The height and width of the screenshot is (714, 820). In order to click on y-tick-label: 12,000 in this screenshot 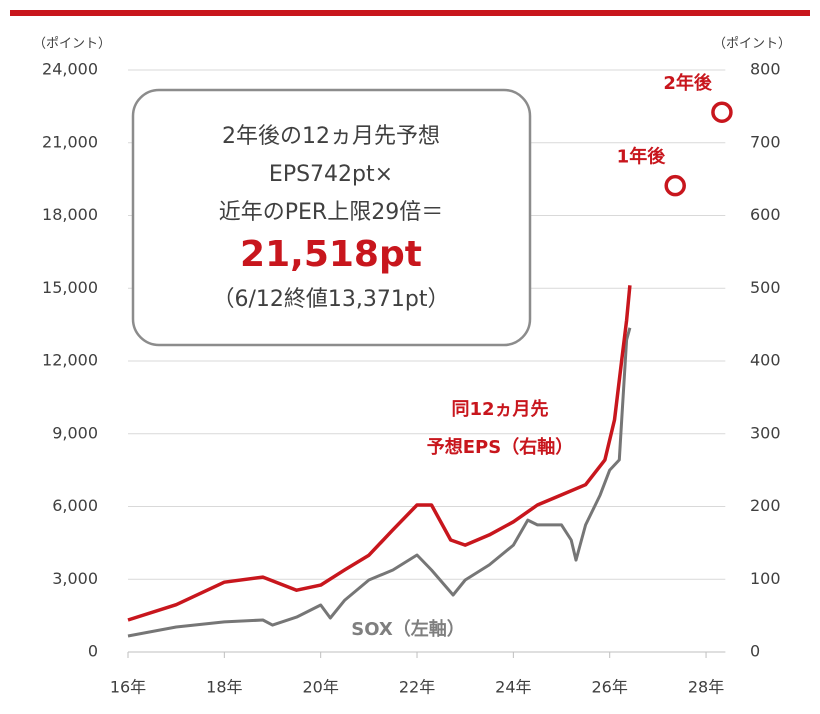, I will do `click(70, 360)`.